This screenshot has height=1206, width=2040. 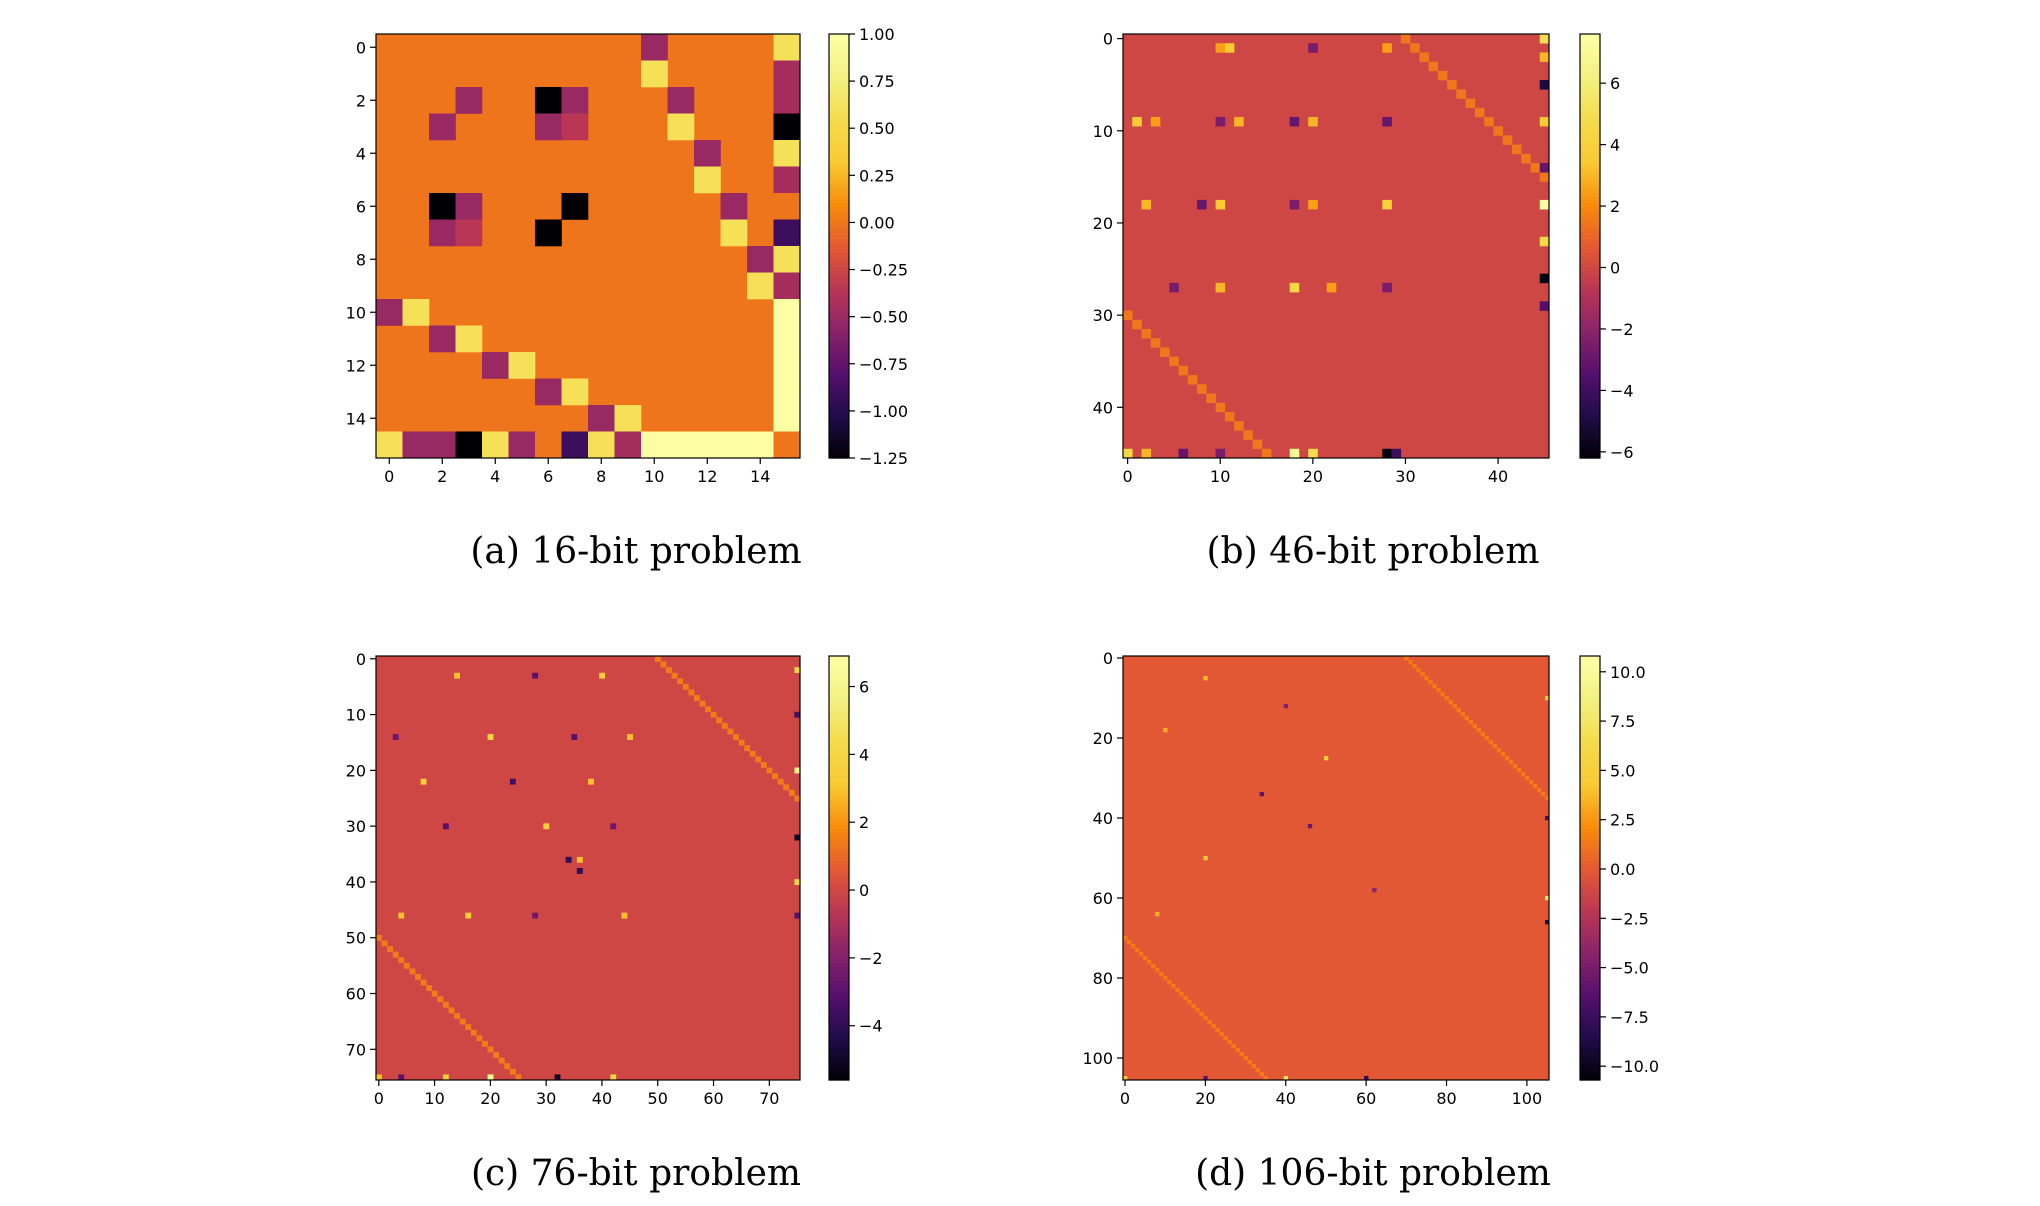 I want to click on y-tick-label: 60, so click(x=1103, y=898).